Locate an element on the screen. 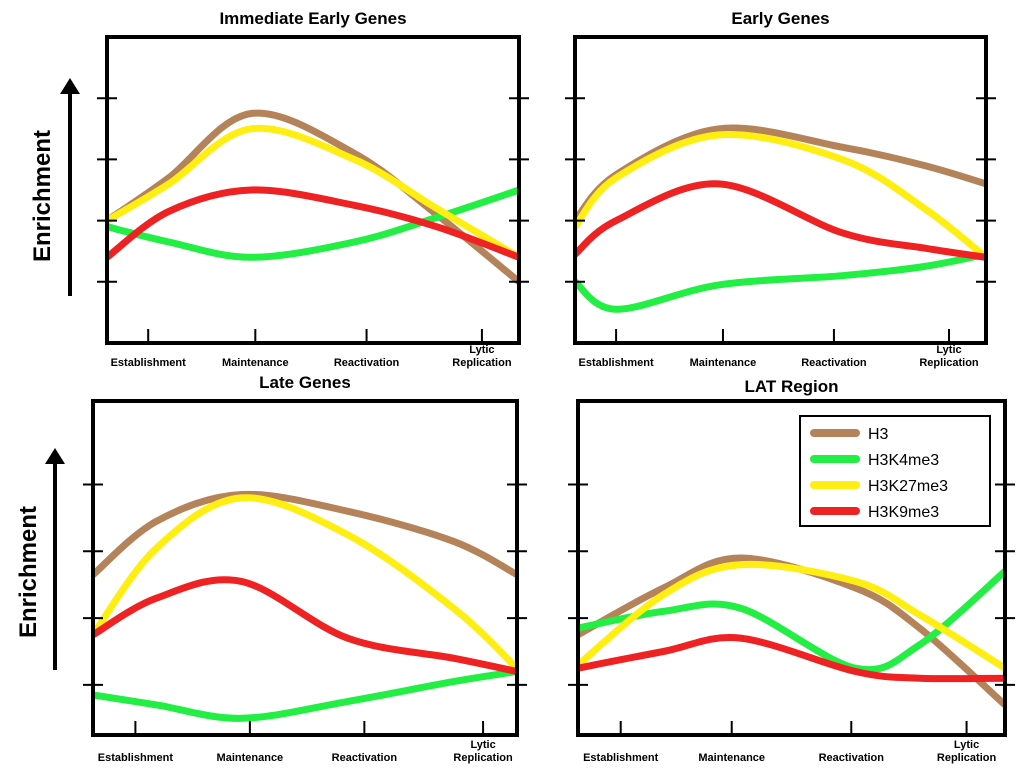 Image resolution: width=1024 pixels, height=773 pixels. y-axis-label-top: Enrichment is located at coordinates (54, 187).